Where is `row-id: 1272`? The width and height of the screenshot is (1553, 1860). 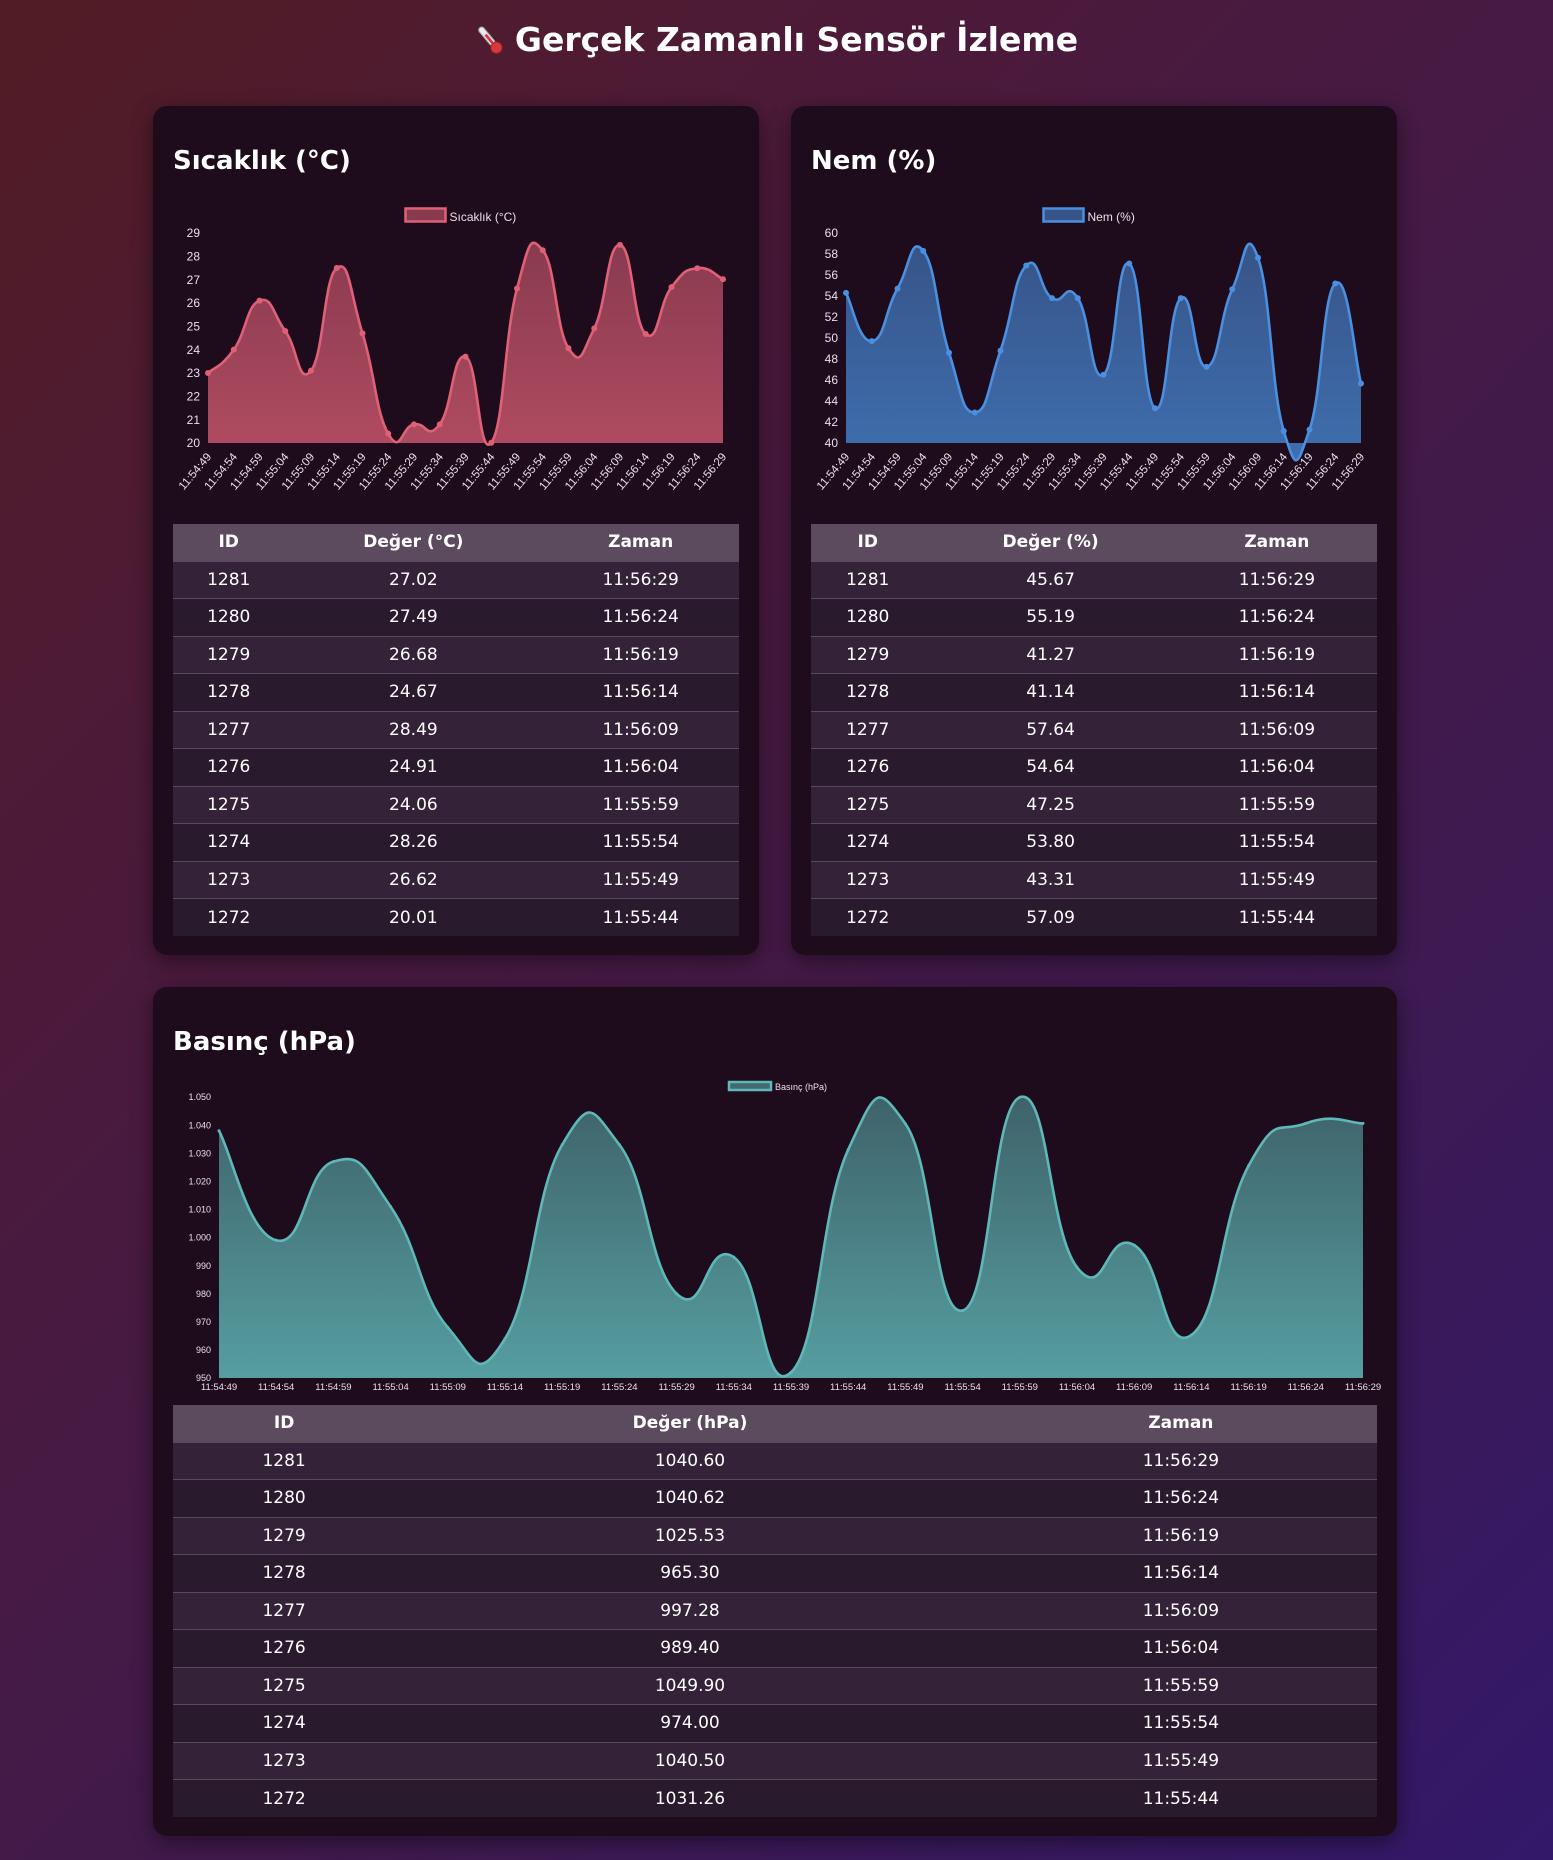 row-id: 1272 is located at coordinates (868, 917).